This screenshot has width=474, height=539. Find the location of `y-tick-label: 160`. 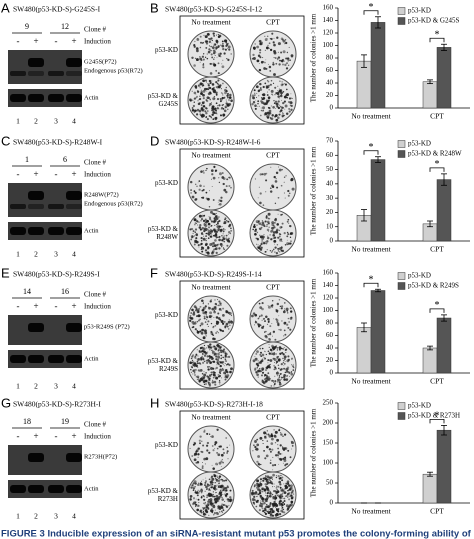

y-tick-label: 160 is located at coordinates (328, 273).